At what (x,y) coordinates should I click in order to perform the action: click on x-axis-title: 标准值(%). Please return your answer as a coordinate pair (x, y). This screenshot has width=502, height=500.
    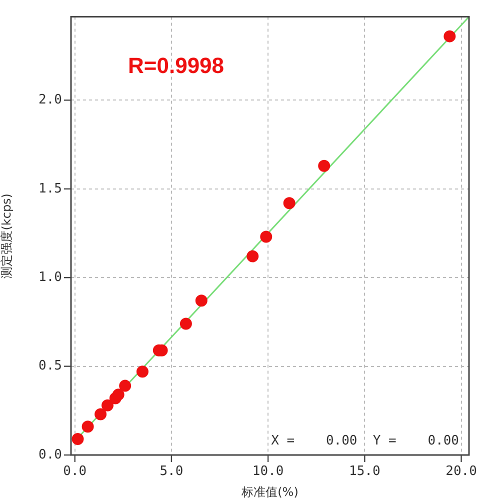
    Looking at the image, I should click on (269, 491).